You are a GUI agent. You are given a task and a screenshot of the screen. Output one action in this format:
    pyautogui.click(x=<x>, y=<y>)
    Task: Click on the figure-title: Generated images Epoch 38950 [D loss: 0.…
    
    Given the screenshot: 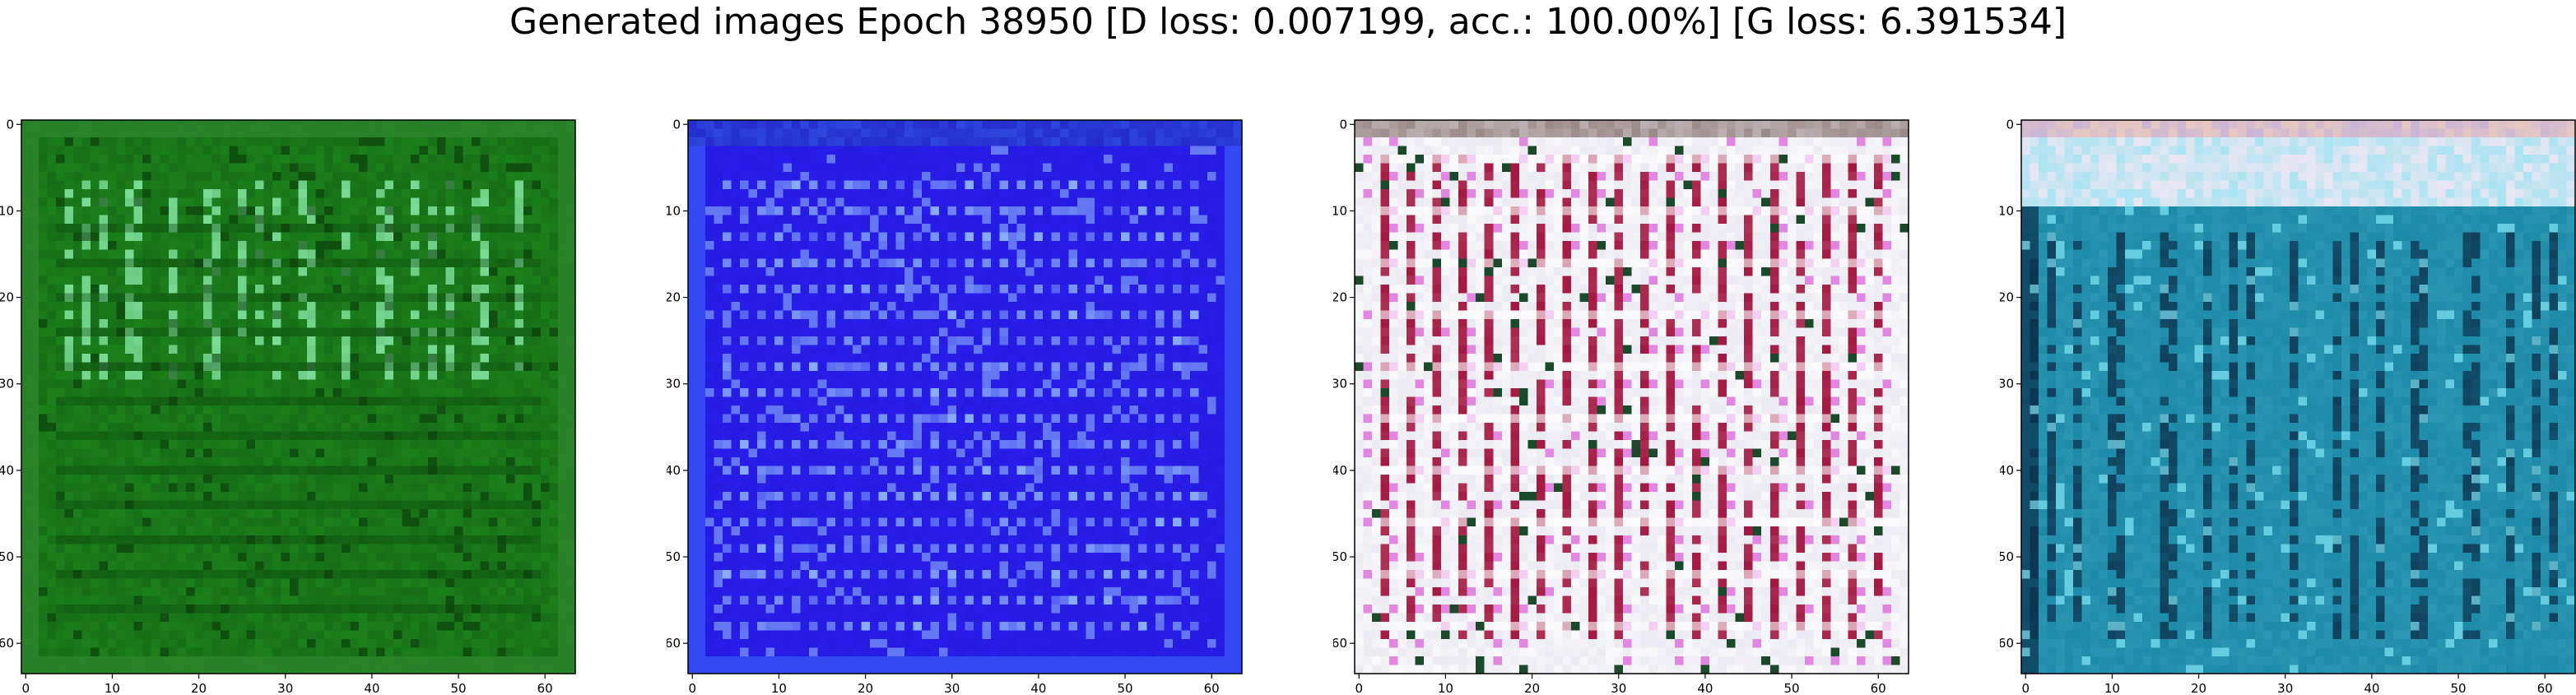 What is the action you would take?
    pyautogui.click(x=1288, y=22)
    